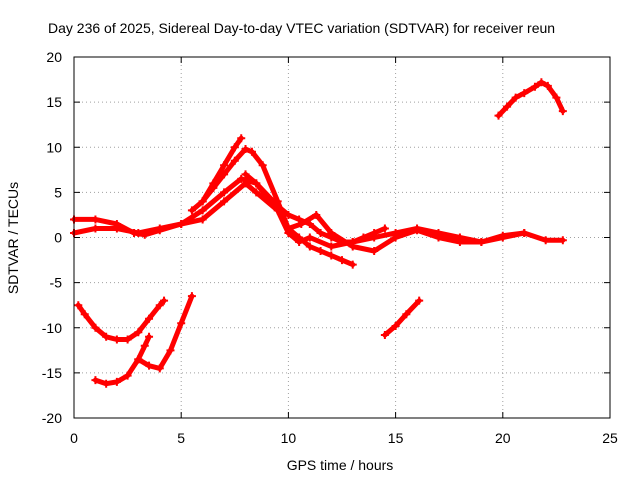 This screenshot has height=480, width=640. What do you see at coordinates (54, 147) in the screenshot?
I see `y-tick-label: 10` at bounding box center [54, 147].